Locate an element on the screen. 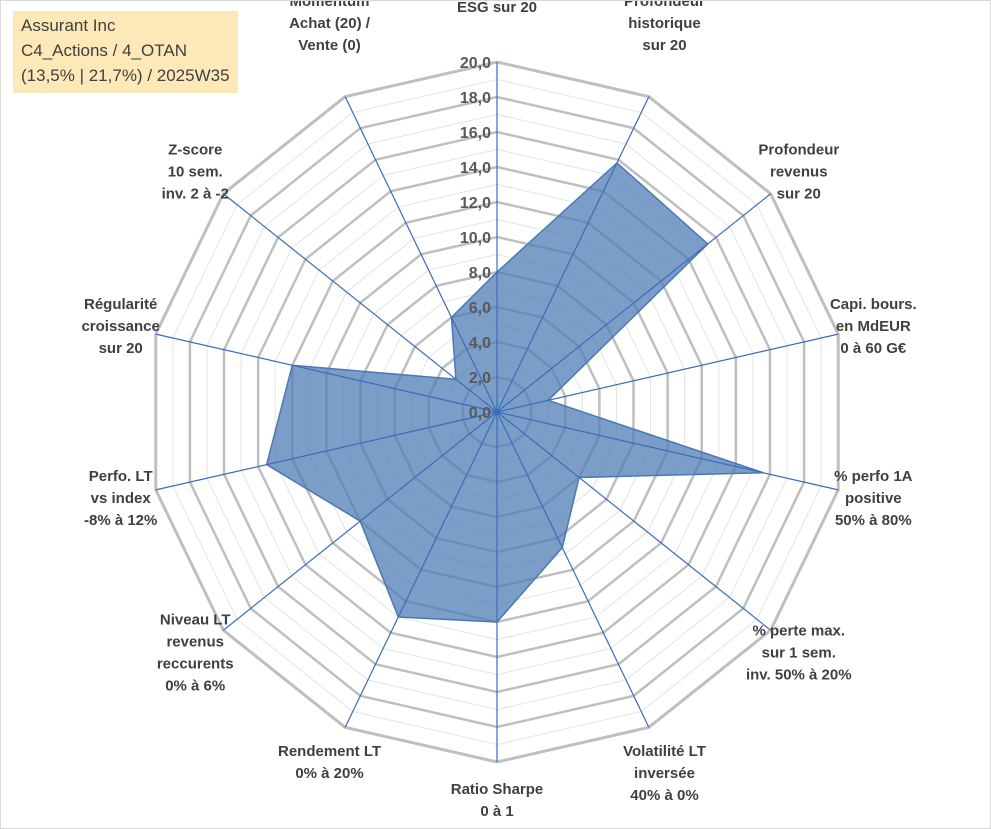 The width and height of the screenshot is (991, 829). axis-label: Perfo. LT vs index -8% à 12% is located at coordinates (120, 498).